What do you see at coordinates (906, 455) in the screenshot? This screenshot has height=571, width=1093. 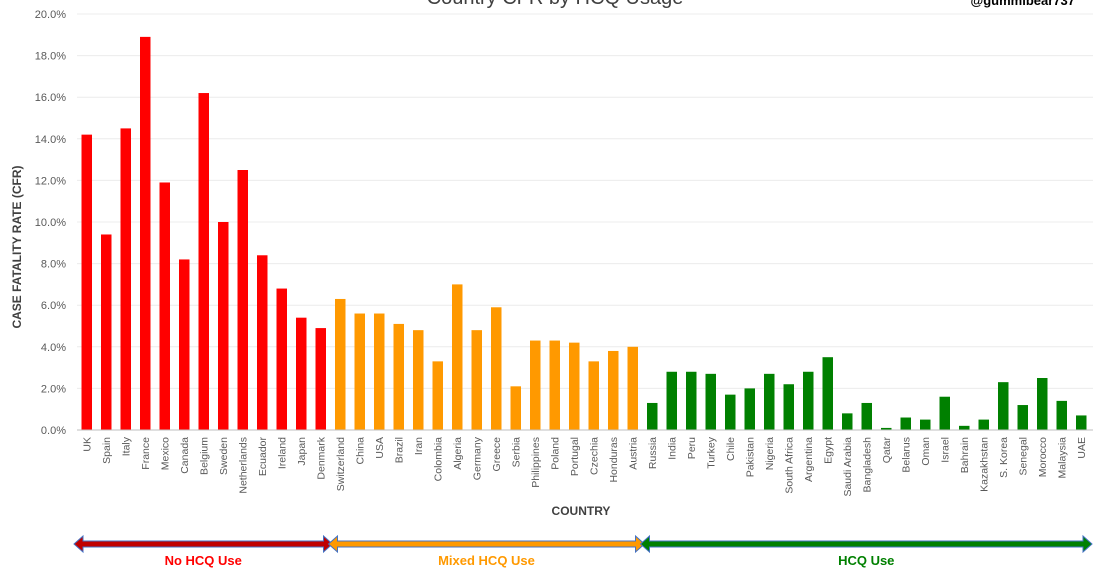 I see `x-tick-label: Belarus` at bounding box center [906, 455].